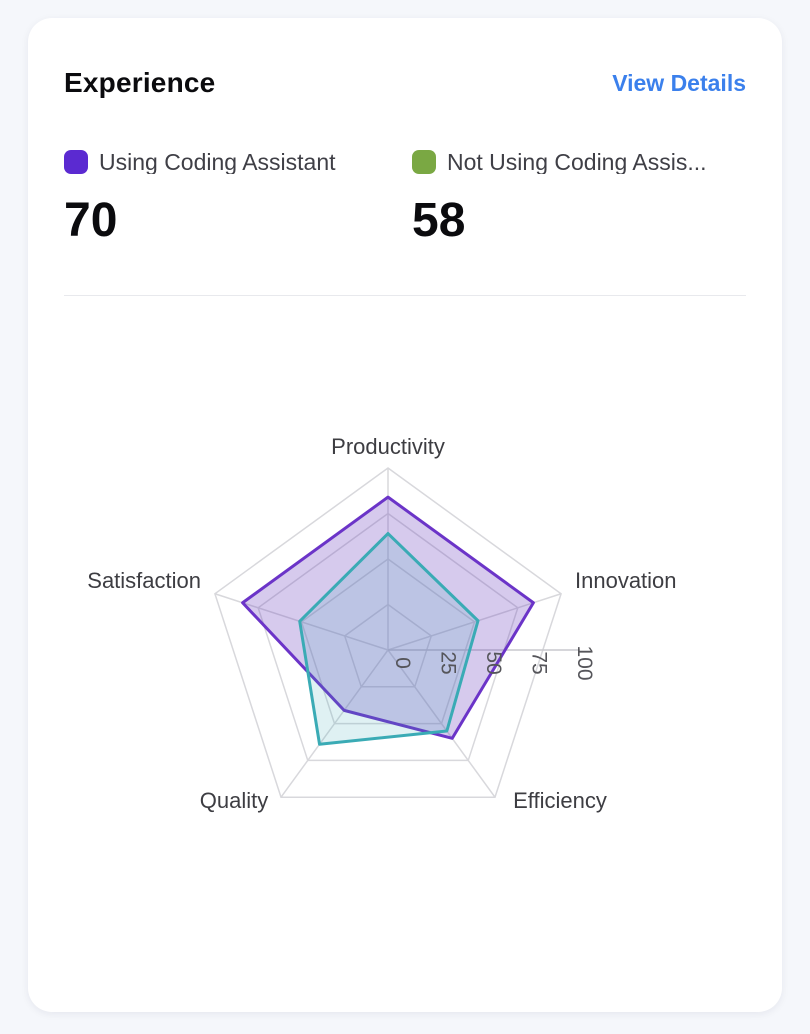 The image size is (810, 1034). What do you see at coordinates (439, 220) in the screenshot?
I see `legend-value: 58` at bounding box center [439, 220].